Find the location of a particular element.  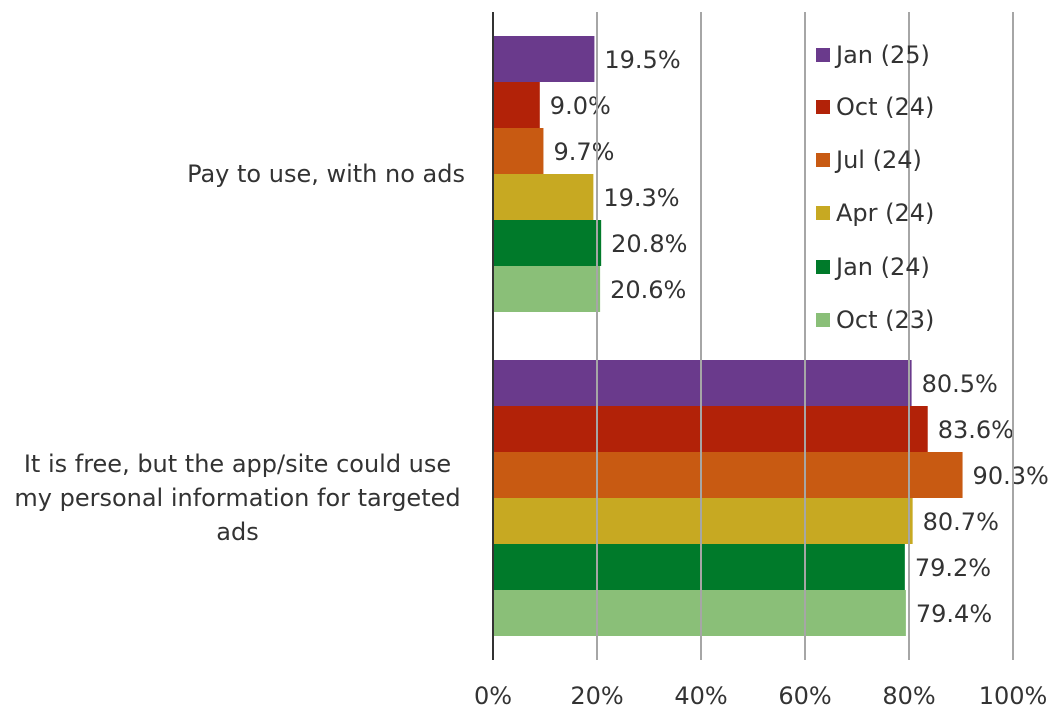

data-label: 79.2% is located at coordinates (953, 568).